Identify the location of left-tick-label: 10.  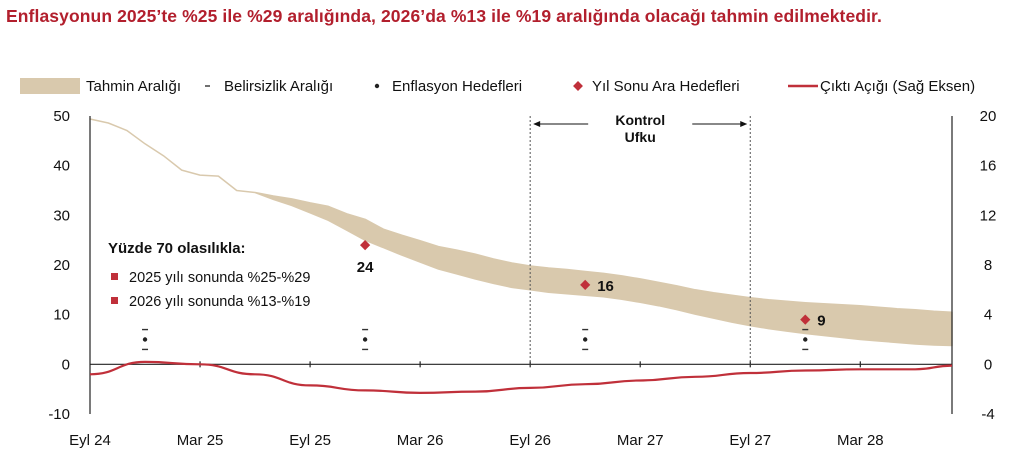
(61, 315).